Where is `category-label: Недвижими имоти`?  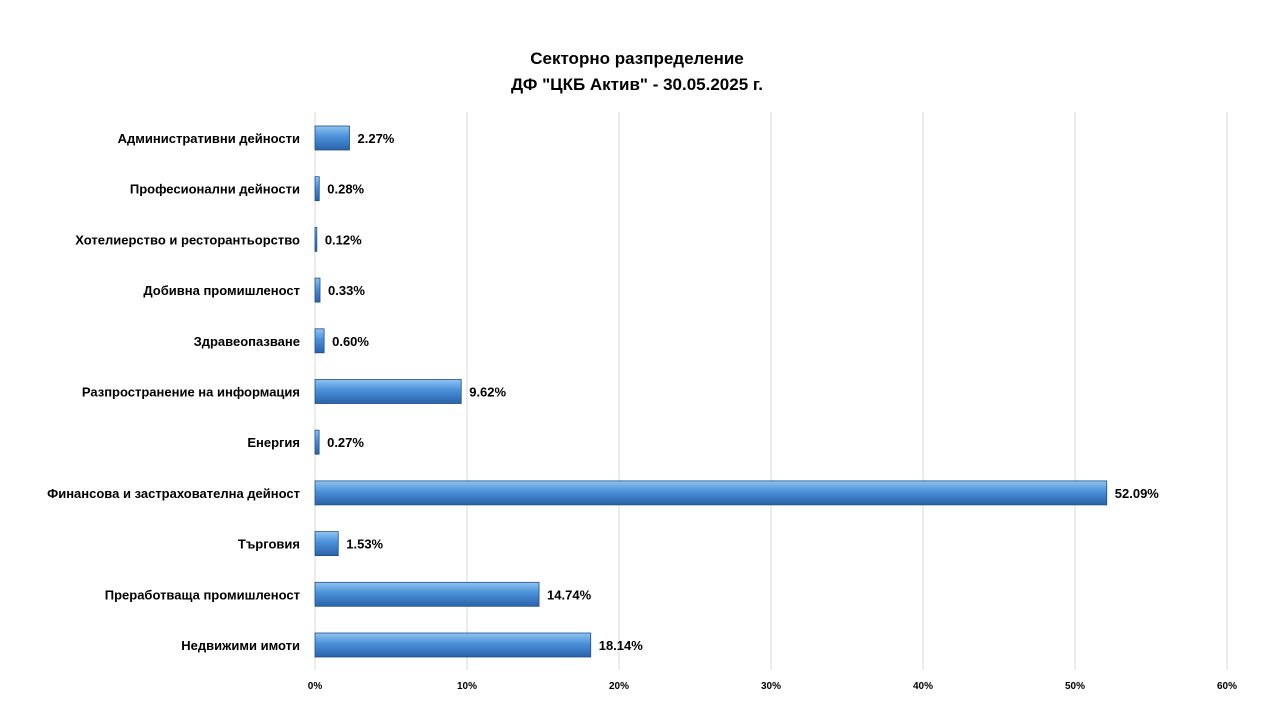
category-label: Недвижими имоти is located at coordinates (240, 645).